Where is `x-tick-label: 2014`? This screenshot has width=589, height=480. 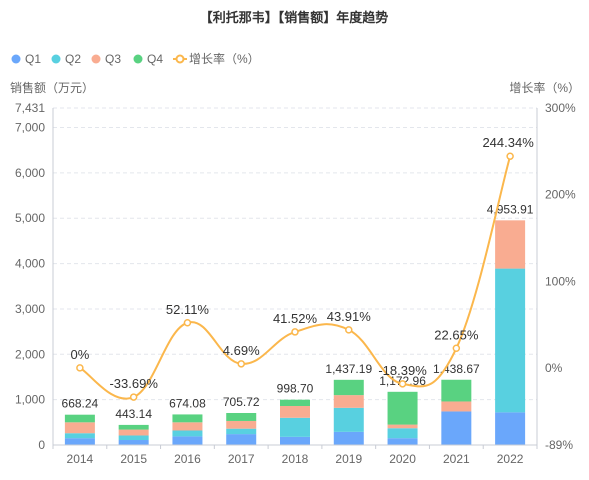 x-tick-label: 2014 is located at coordinates (80, 459).